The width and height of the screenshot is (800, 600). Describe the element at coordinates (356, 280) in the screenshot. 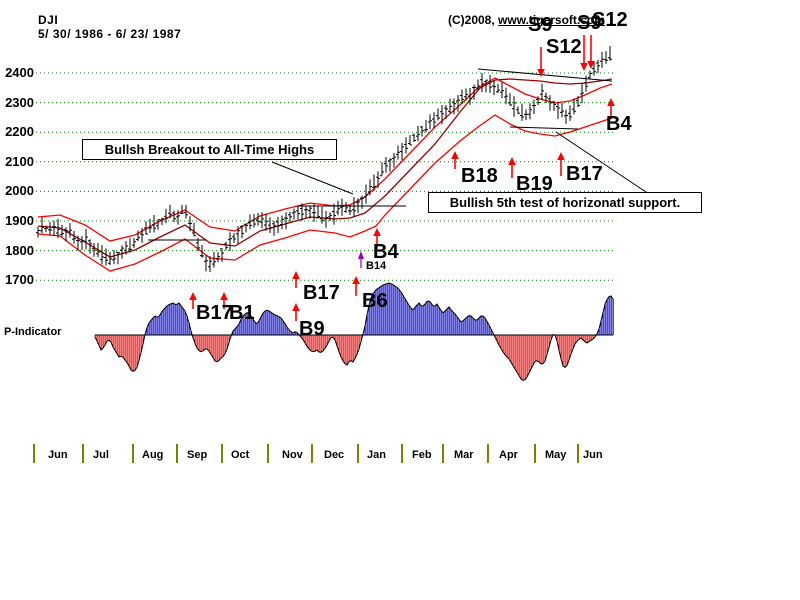

I see `buy-arrow-head-icon` at that location.